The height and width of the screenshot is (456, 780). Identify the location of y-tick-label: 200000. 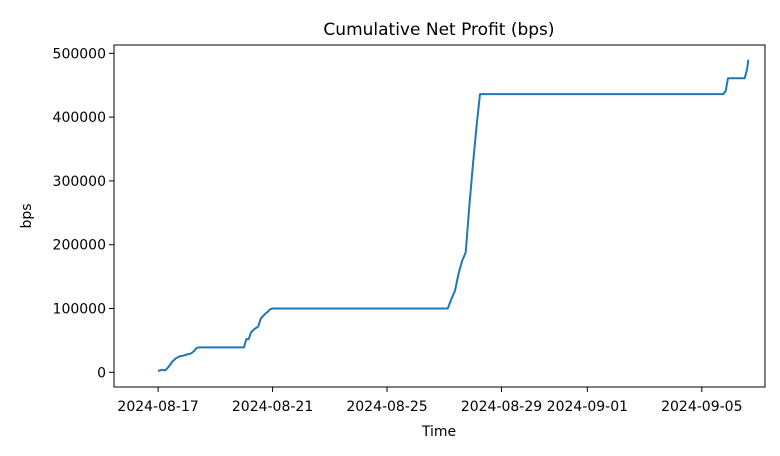
(79, 246).